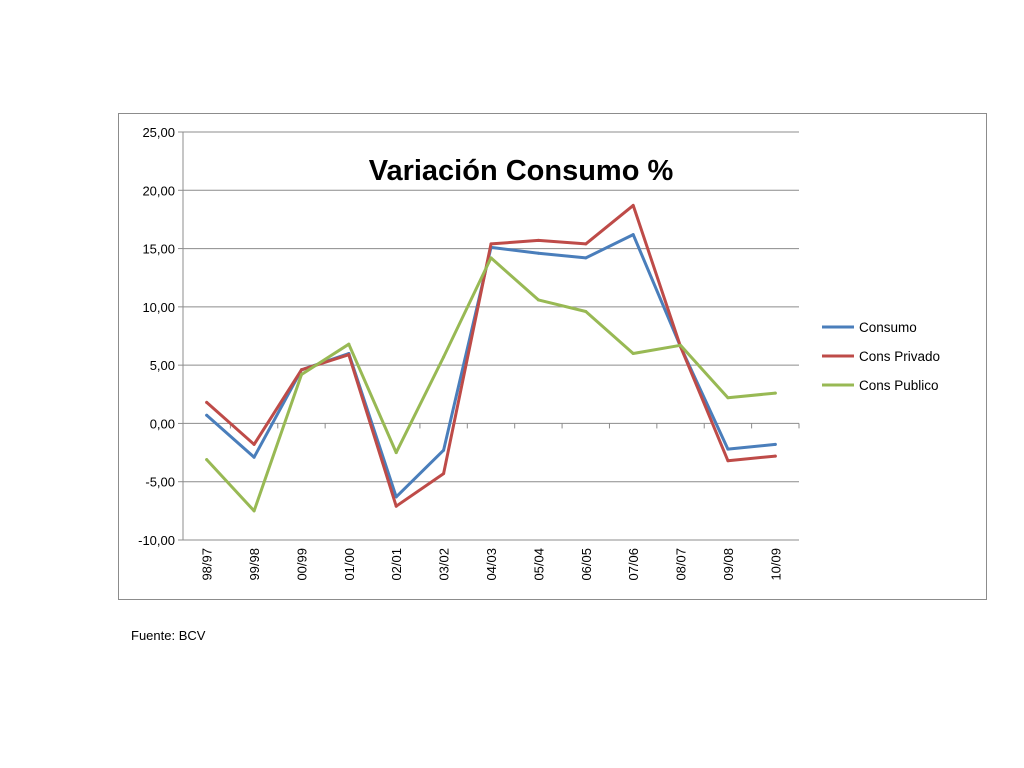 This screenshot has width=1024, height=768. I want to click on x-tick-label: 05/04, so click(538, 564).